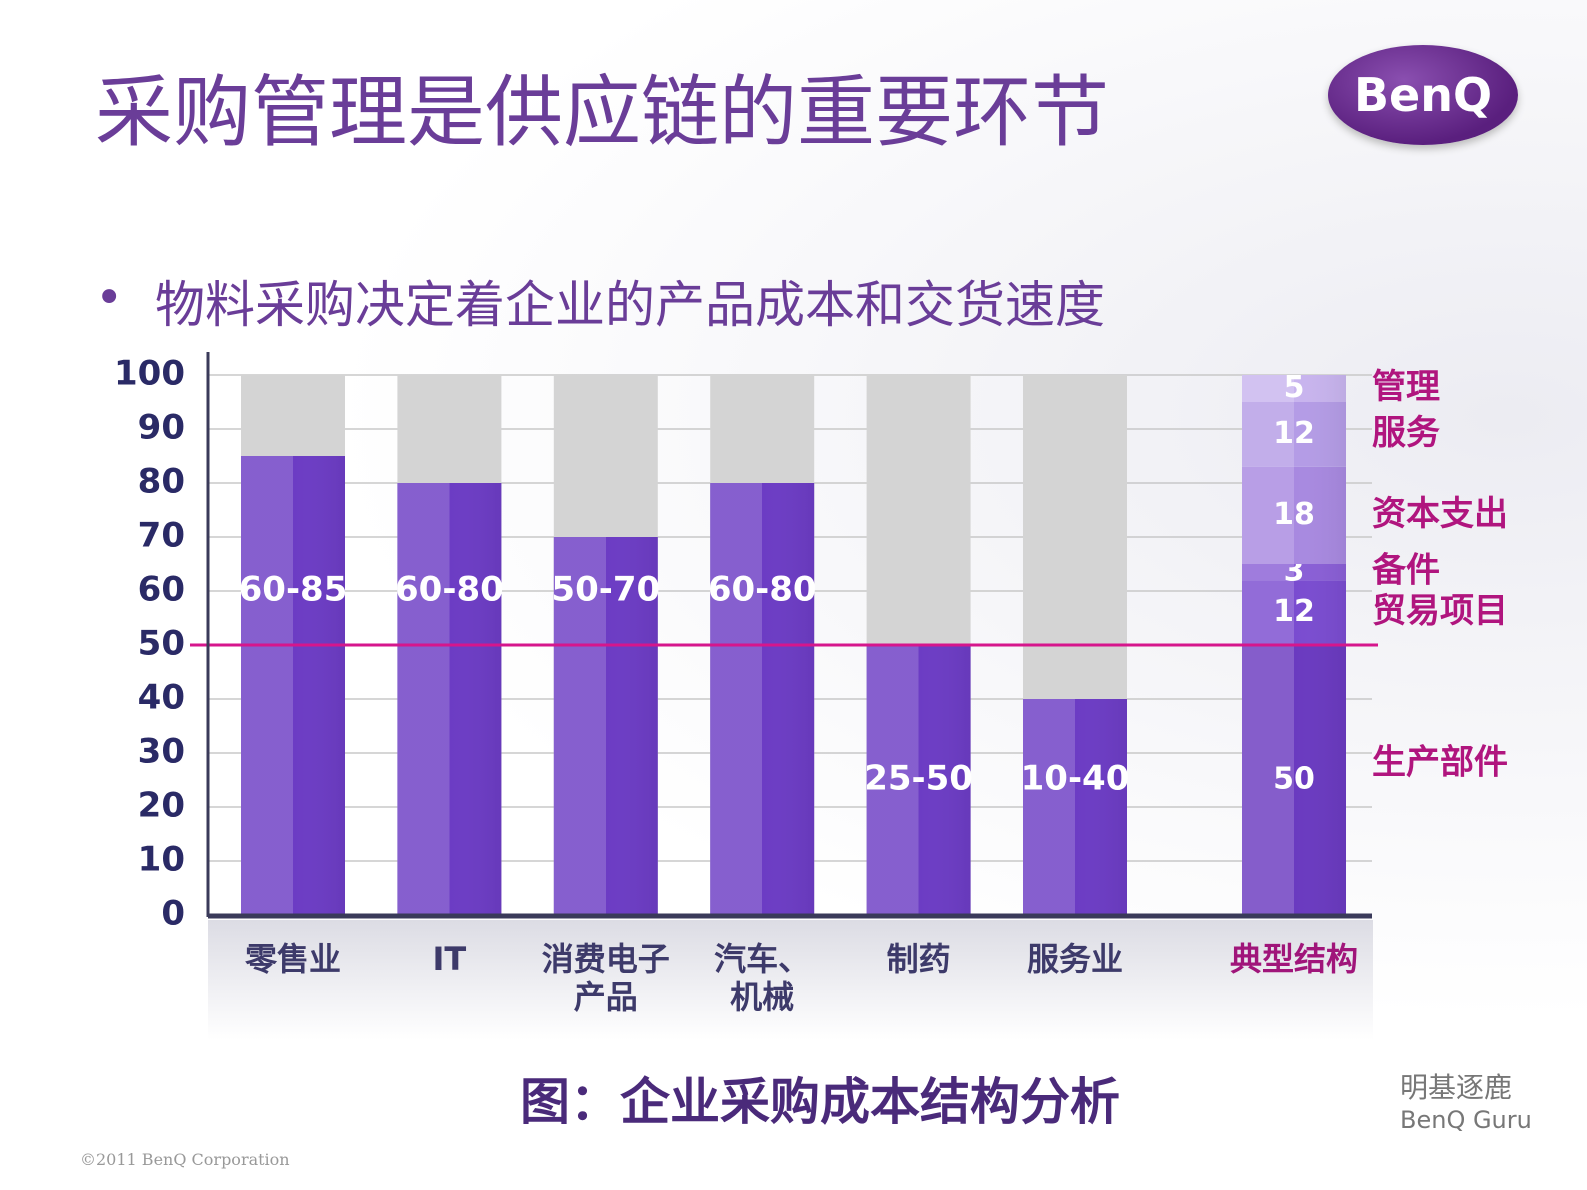 The height and width of the screenshot is (1190, 1587). Describe the element at coordinates (1074, 959) in the screenshot. I see `x-tick-label: 服务业` at that location.